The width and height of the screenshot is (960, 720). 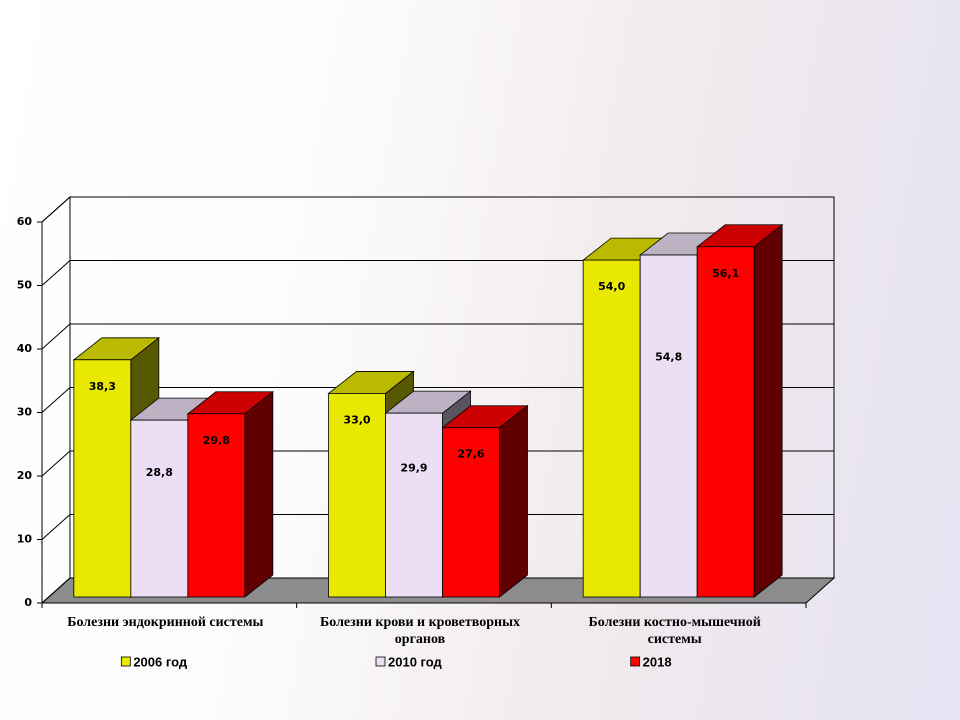 I want to click on legend-label: 2018, so click(x=657, y=661).